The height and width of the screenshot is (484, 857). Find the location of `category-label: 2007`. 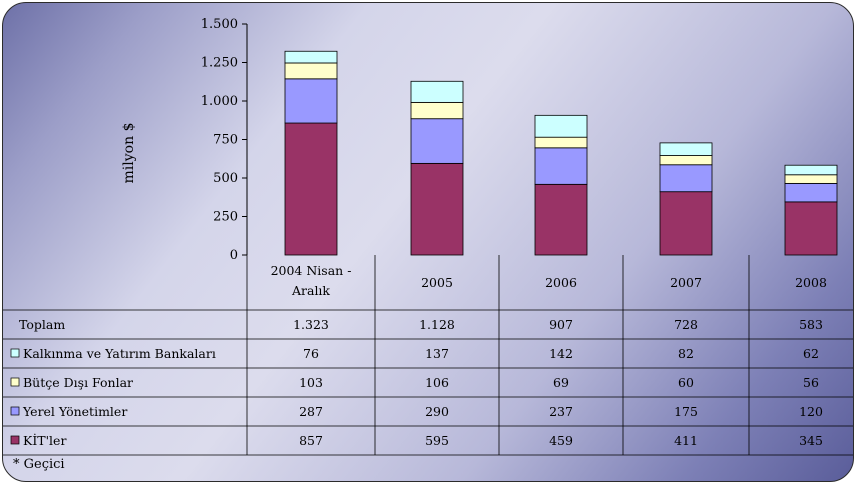

category-label: 2007 is located at coordinates (686, 282).